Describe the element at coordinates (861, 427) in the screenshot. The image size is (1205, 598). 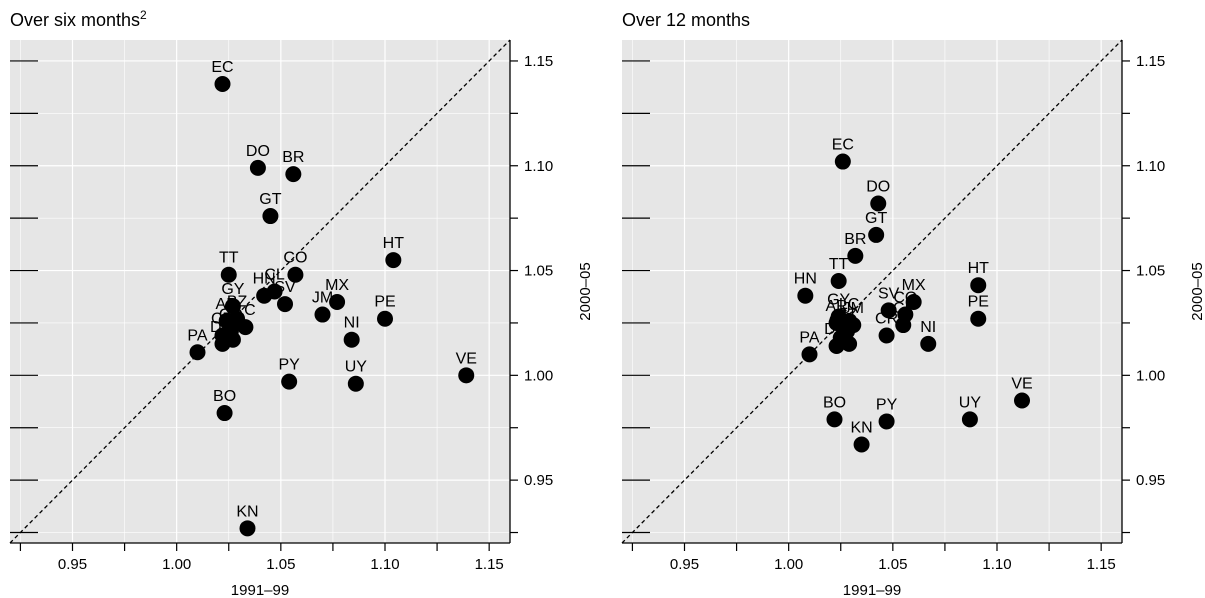
I see `point-label-kn: KN` at that location.